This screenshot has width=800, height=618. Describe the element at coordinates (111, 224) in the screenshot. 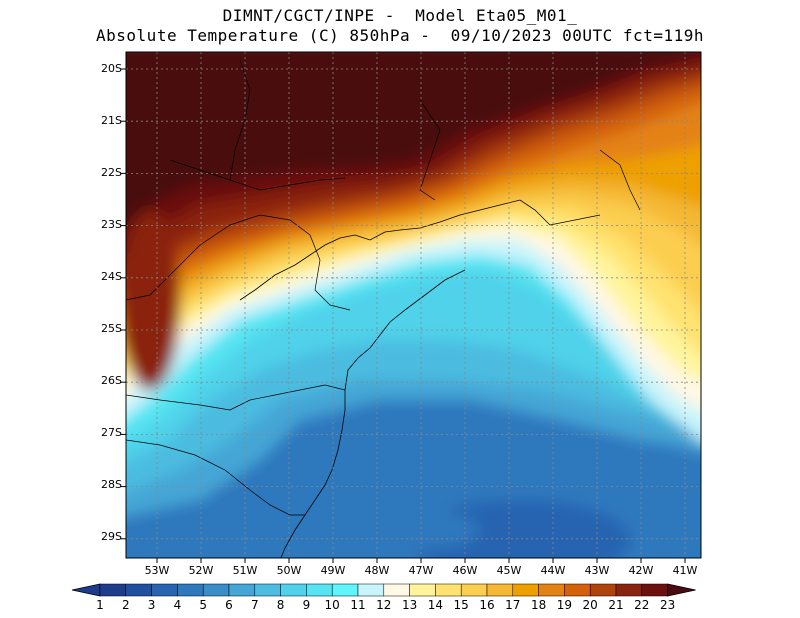

I see `lat-label-23s: 23S` at that location.